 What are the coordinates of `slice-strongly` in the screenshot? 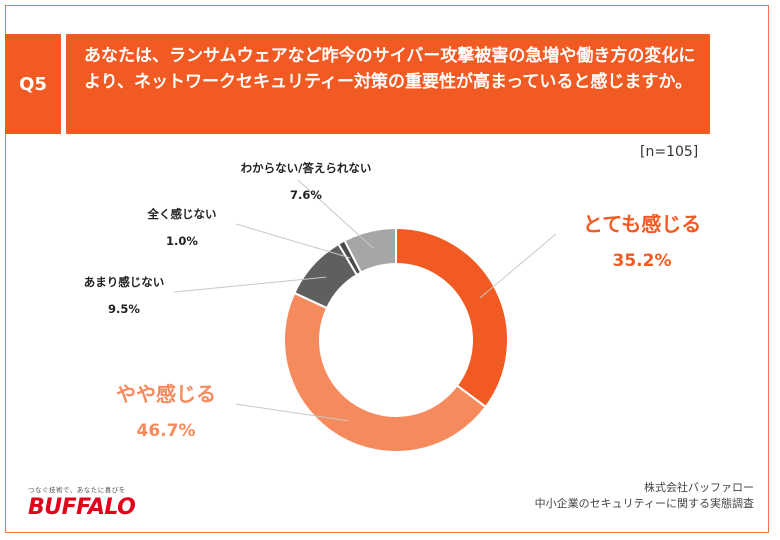 It's located at (452, 317).